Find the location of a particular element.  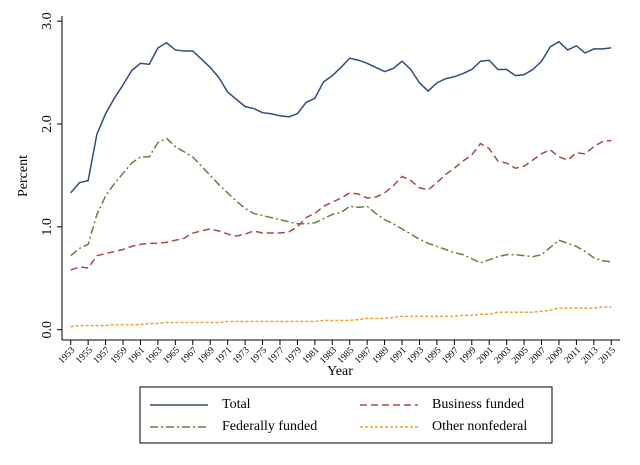

legend-box is located at coordinates (346, 415).